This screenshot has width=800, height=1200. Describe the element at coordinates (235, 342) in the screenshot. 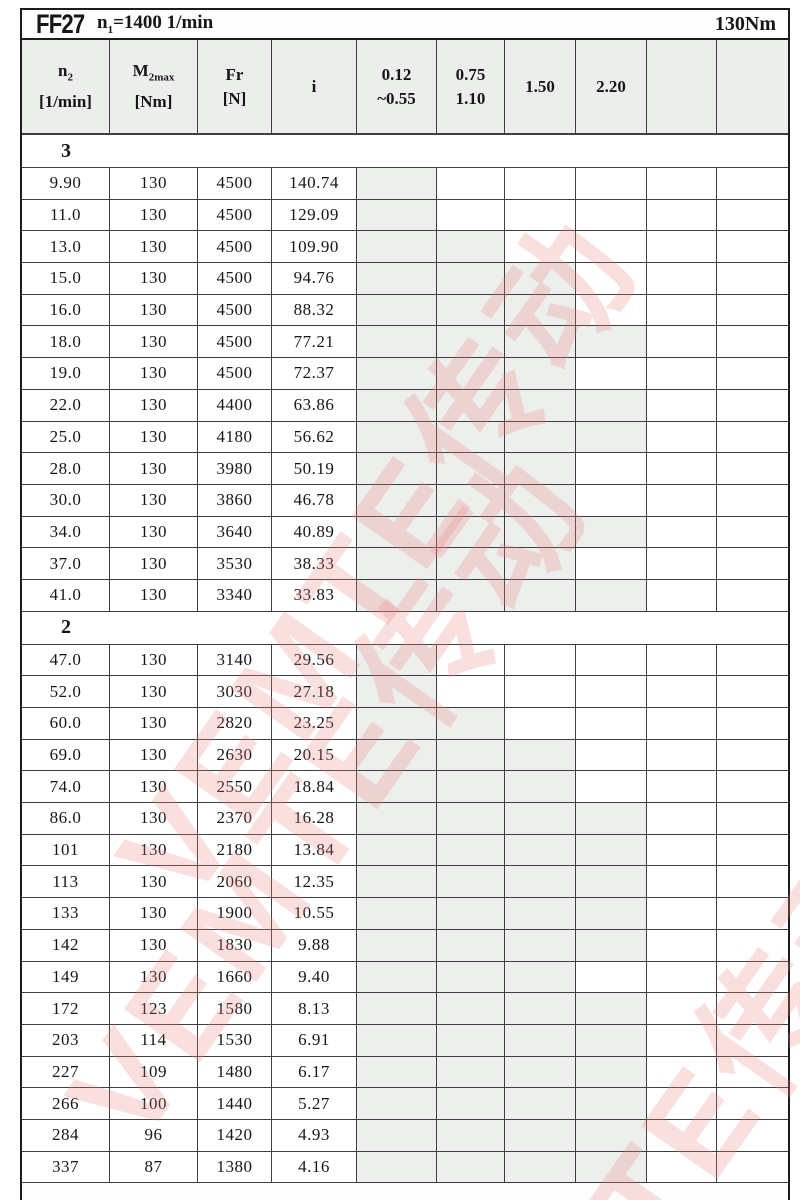

I see `fr-value: 4500` at that location.